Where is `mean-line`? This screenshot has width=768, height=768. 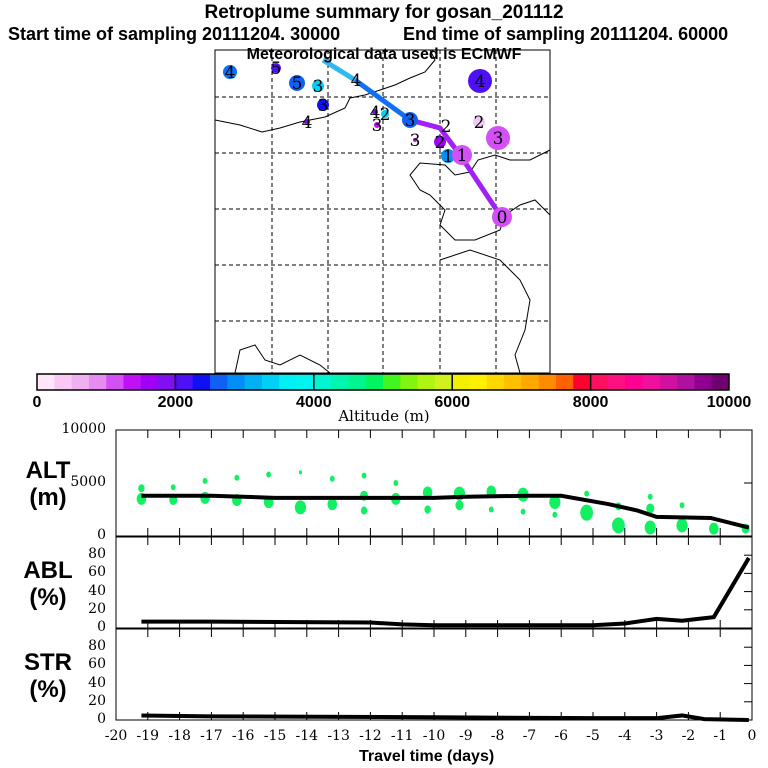
mean-line is located at coordinates (446, 592).